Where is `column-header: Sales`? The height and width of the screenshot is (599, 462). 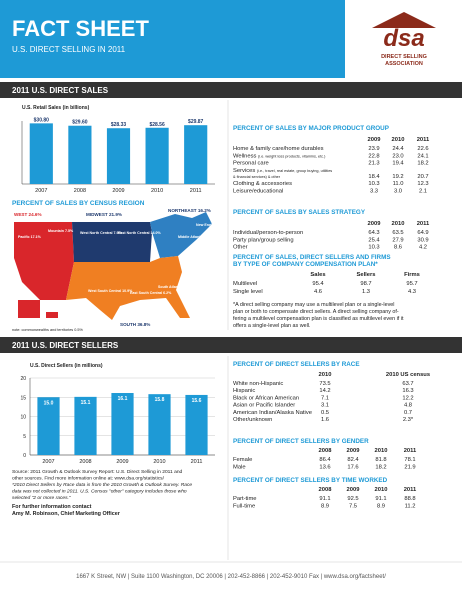
column-header: Sales is located at coordinates (317, 275).